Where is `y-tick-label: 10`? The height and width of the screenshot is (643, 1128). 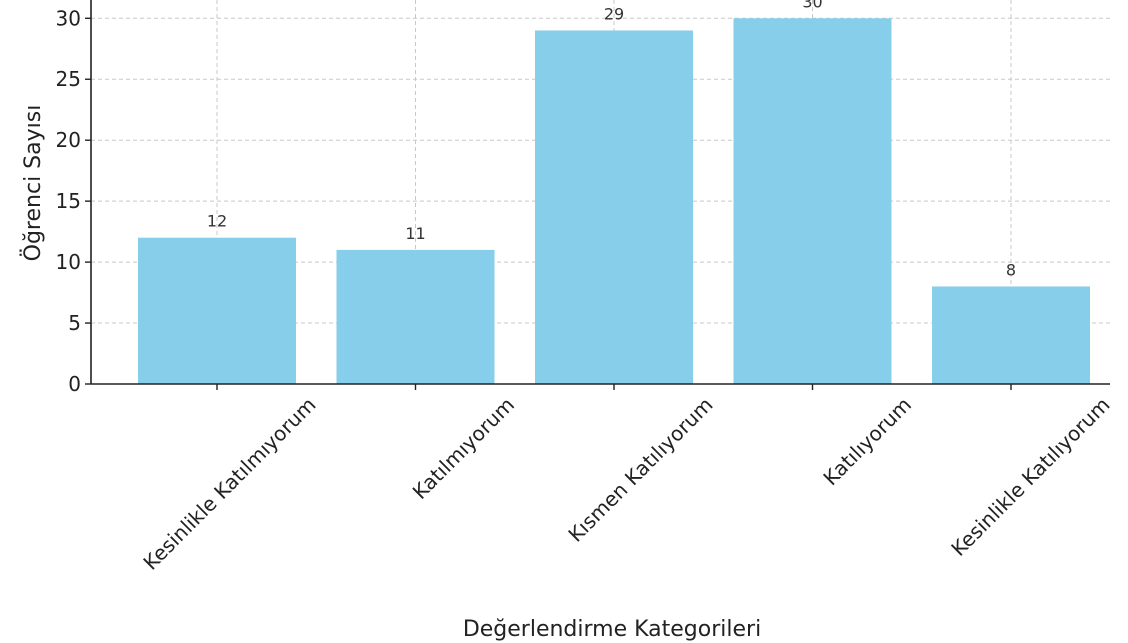 y-tick-label: 10 is located at coordinates (68, 262).